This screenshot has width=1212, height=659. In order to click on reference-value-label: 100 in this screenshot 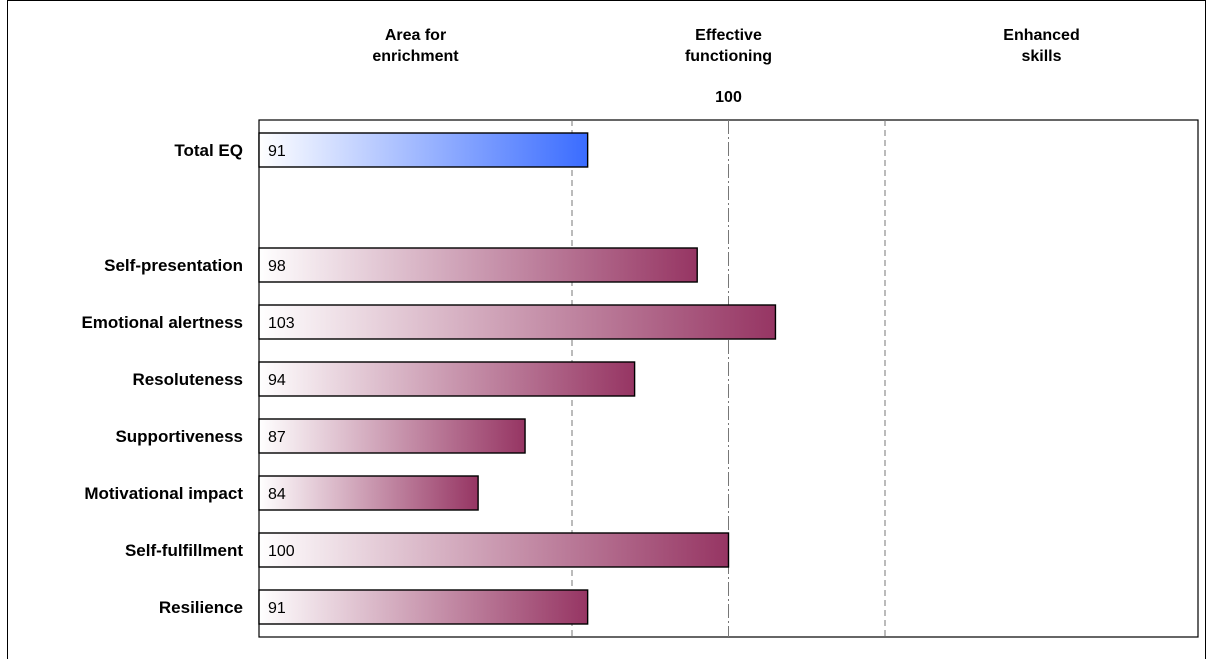, I will do `click(728, 97)`.